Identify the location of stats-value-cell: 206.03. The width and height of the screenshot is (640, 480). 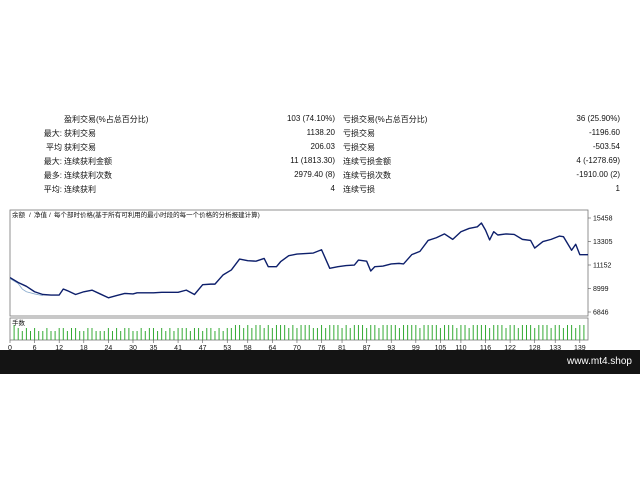
(322, 146).